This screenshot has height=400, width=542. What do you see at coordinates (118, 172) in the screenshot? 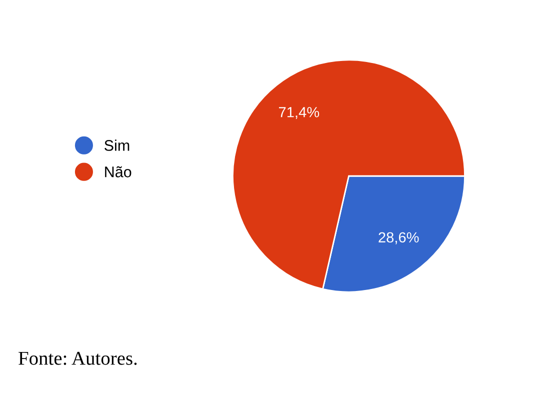
I see `legend-label: Não` at bounding box center [118, 172].